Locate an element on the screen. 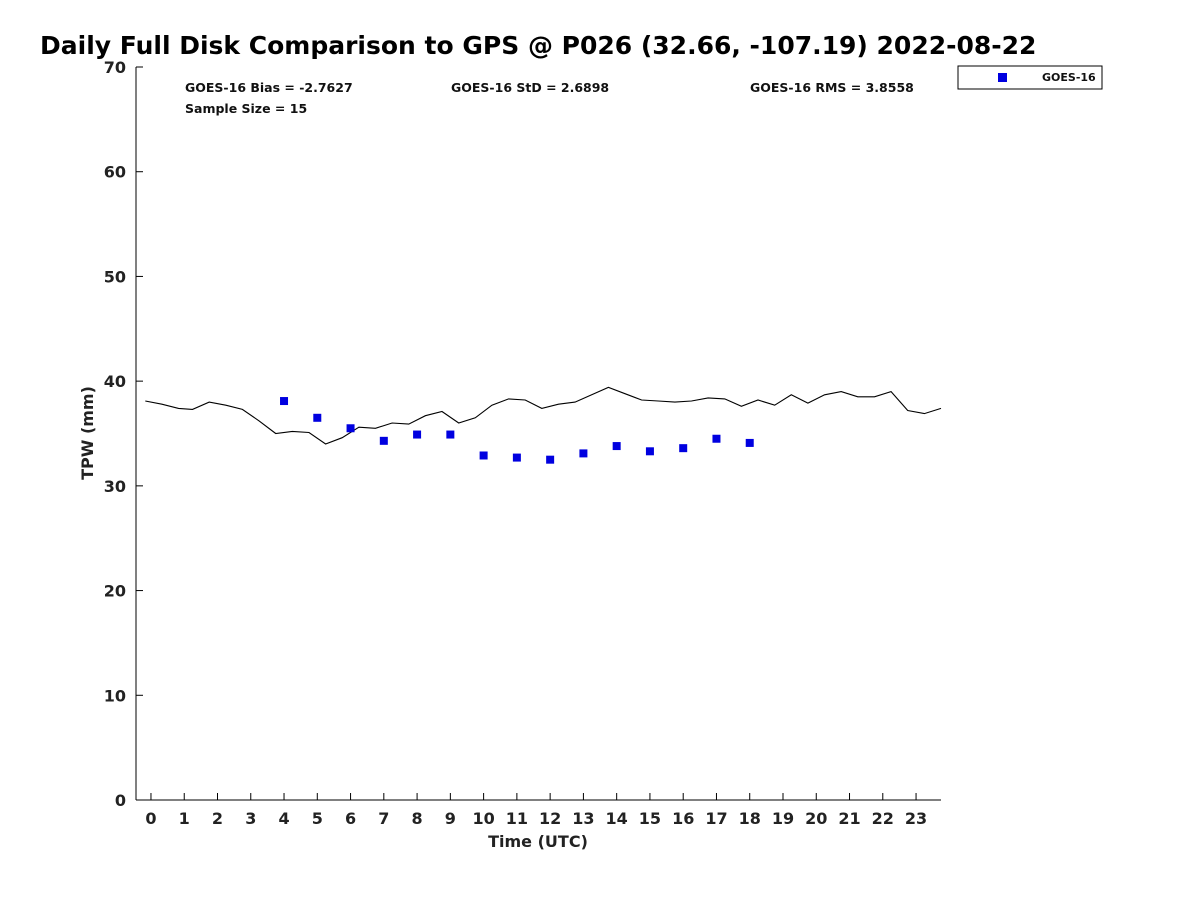 The width and height of the screenshot is (1200, 900). x-tick-label: 4 is located at coordinates (283, 818).